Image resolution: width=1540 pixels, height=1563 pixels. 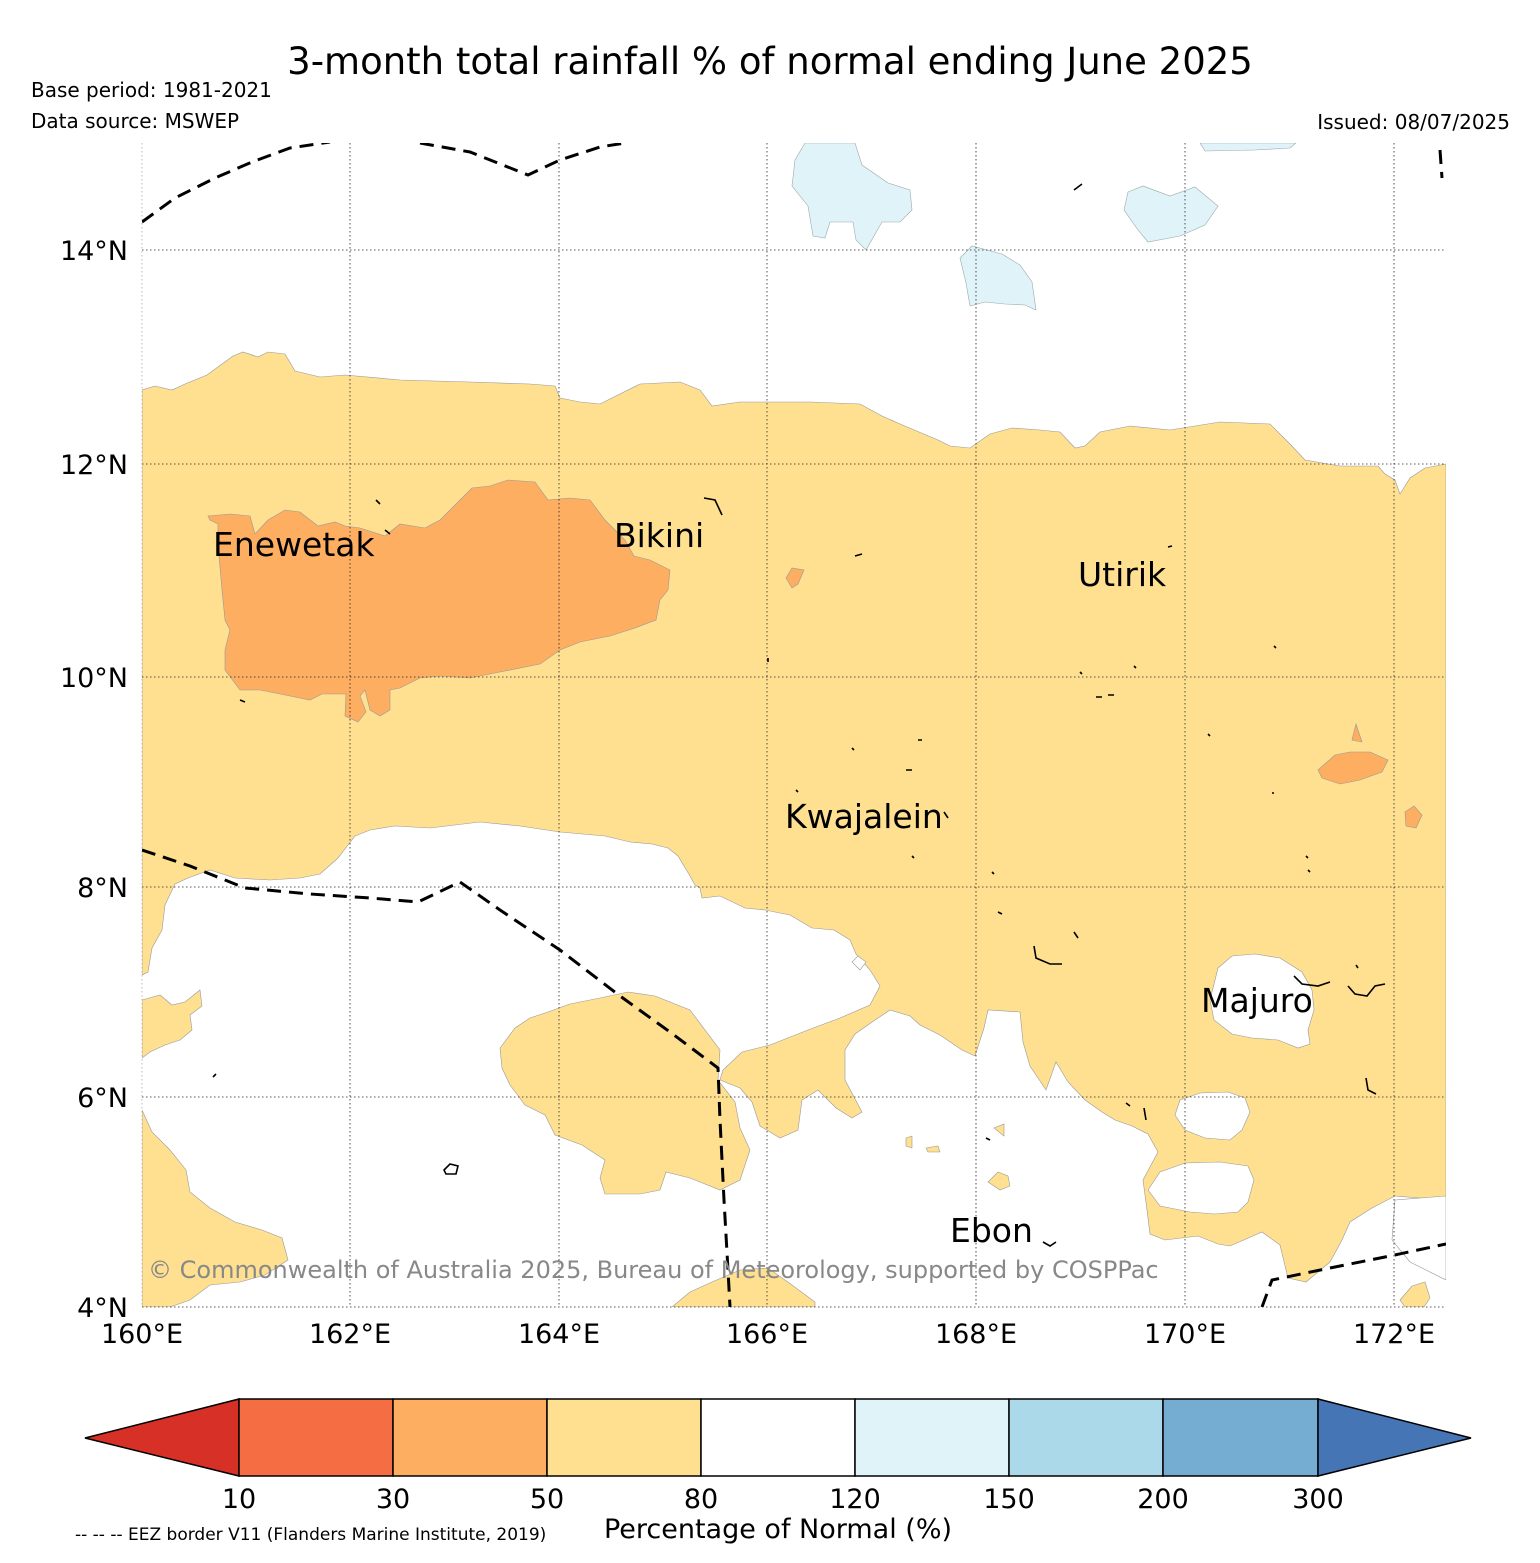 What do you see at coordinates (795, 578) in the screenshot?
I see `field-30-50-b` at bounding box center [795, 578].